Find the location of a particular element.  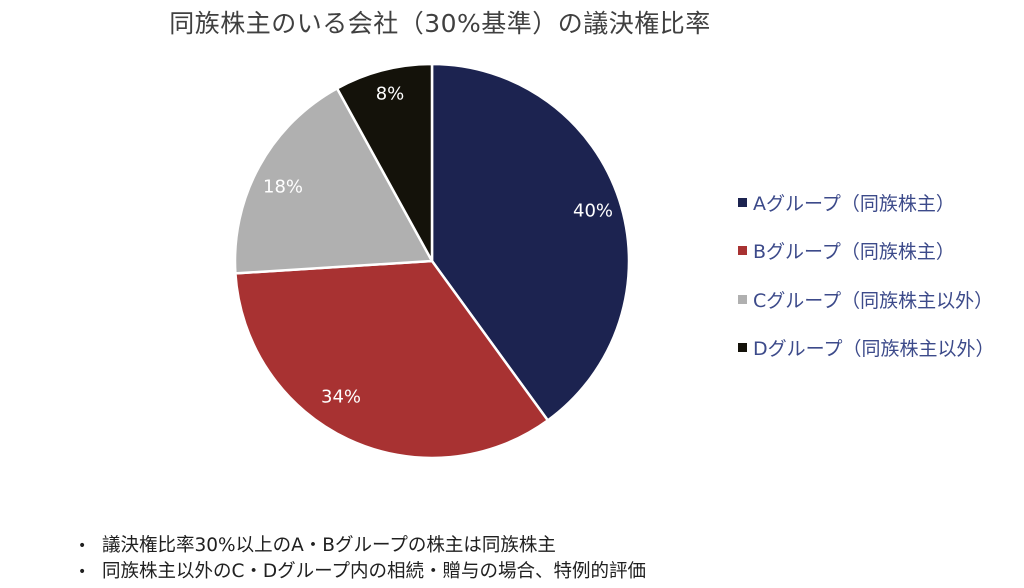

note-text: 議決権比率30%以上のA・Bグループの株主は同族株主 is located at coordinates (329, 545).